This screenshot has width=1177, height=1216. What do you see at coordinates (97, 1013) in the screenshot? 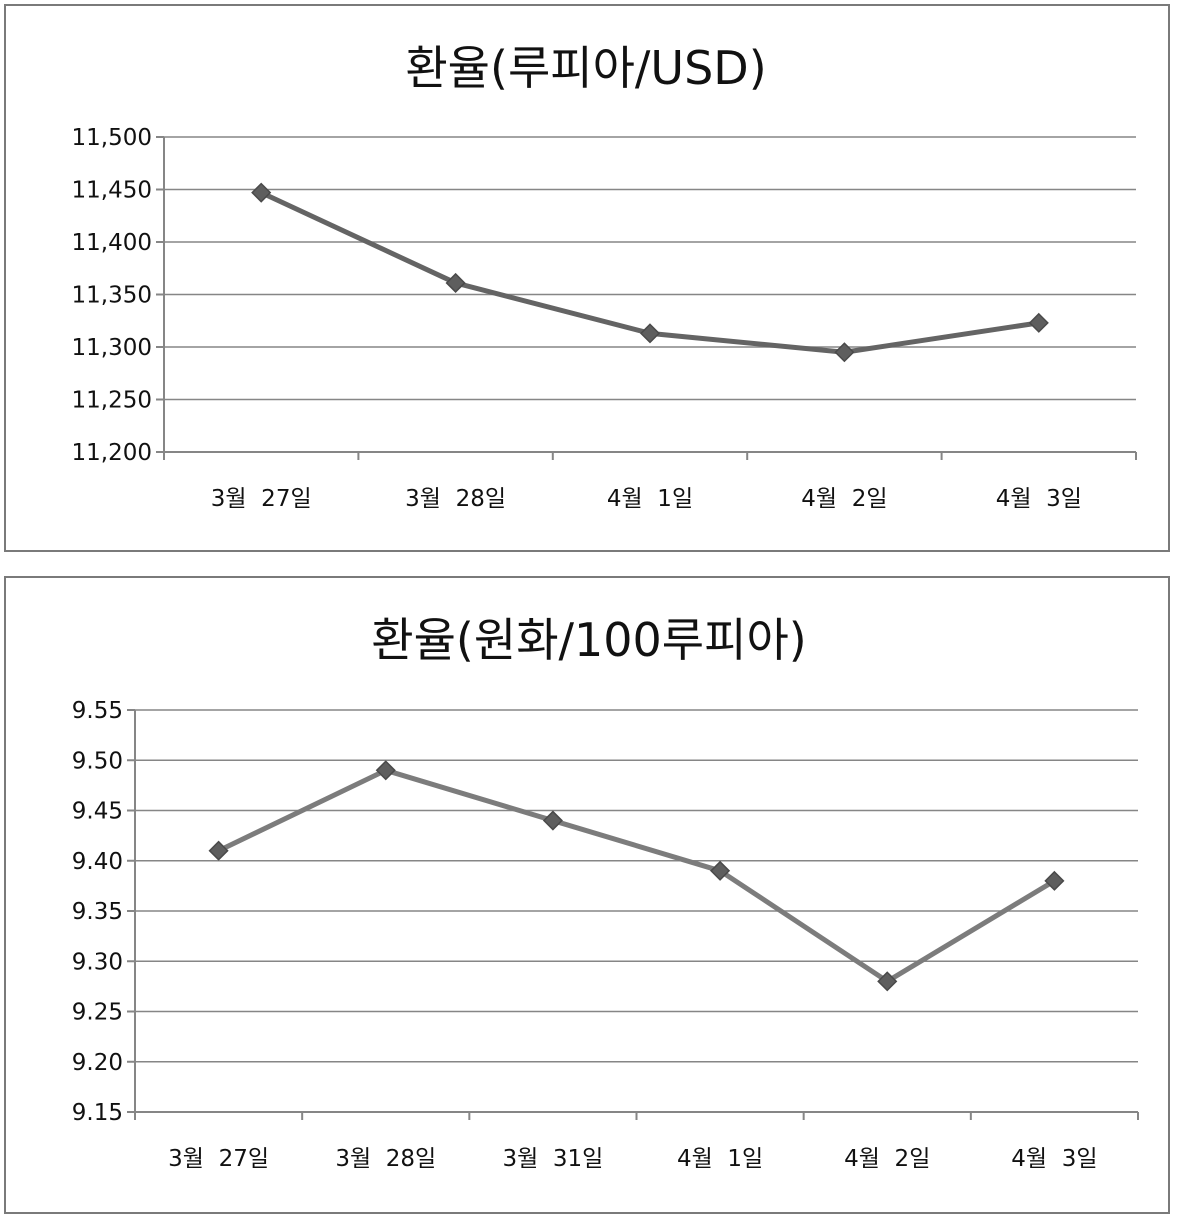
I see `y-tick-label: 9.25` at bounding box center [97, 1013].